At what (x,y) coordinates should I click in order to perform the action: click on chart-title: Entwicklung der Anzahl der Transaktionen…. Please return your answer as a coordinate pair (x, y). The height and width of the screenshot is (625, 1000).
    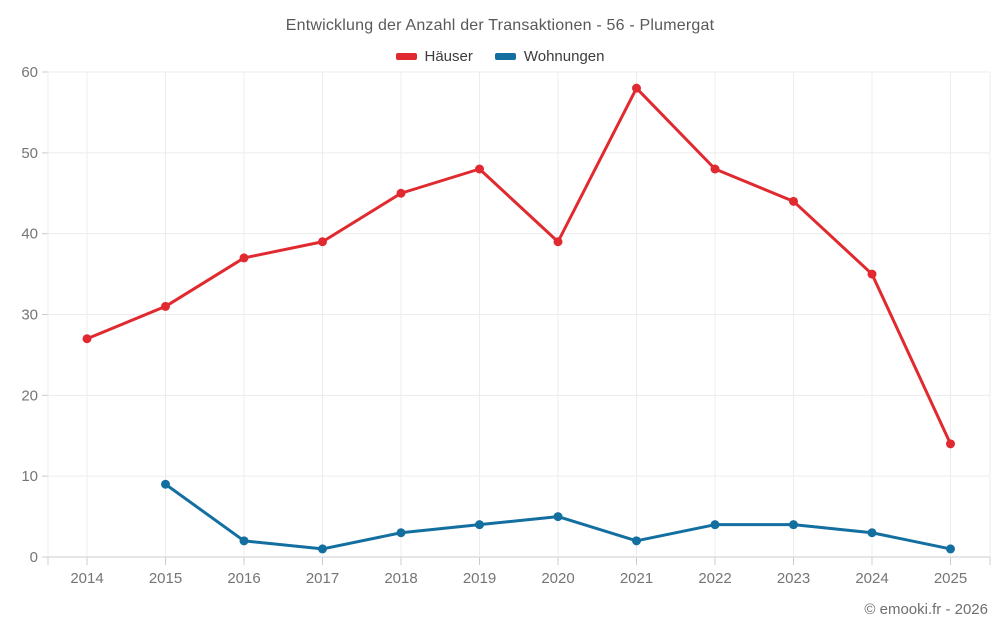
    Looking at the image, I should click on (500, 25).